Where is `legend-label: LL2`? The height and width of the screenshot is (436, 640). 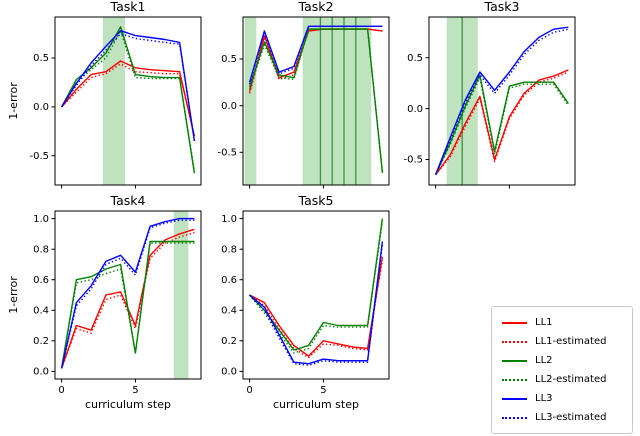
legend-label: LL2 is located at coordinates (544, 360).